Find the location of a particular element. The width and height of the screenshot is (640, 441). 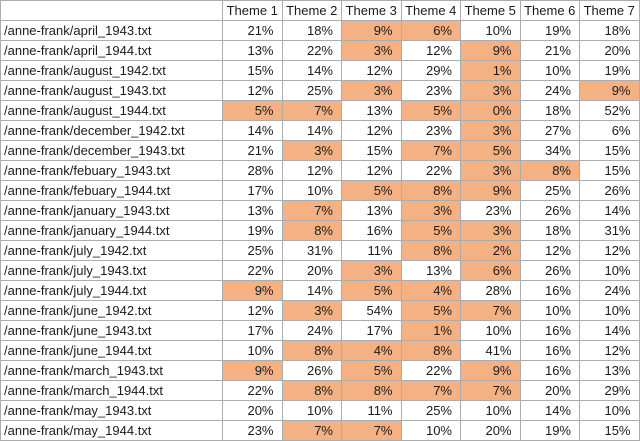

file-cell: /anne-frank/april_1944.txt is located at coordinates (111, 50).